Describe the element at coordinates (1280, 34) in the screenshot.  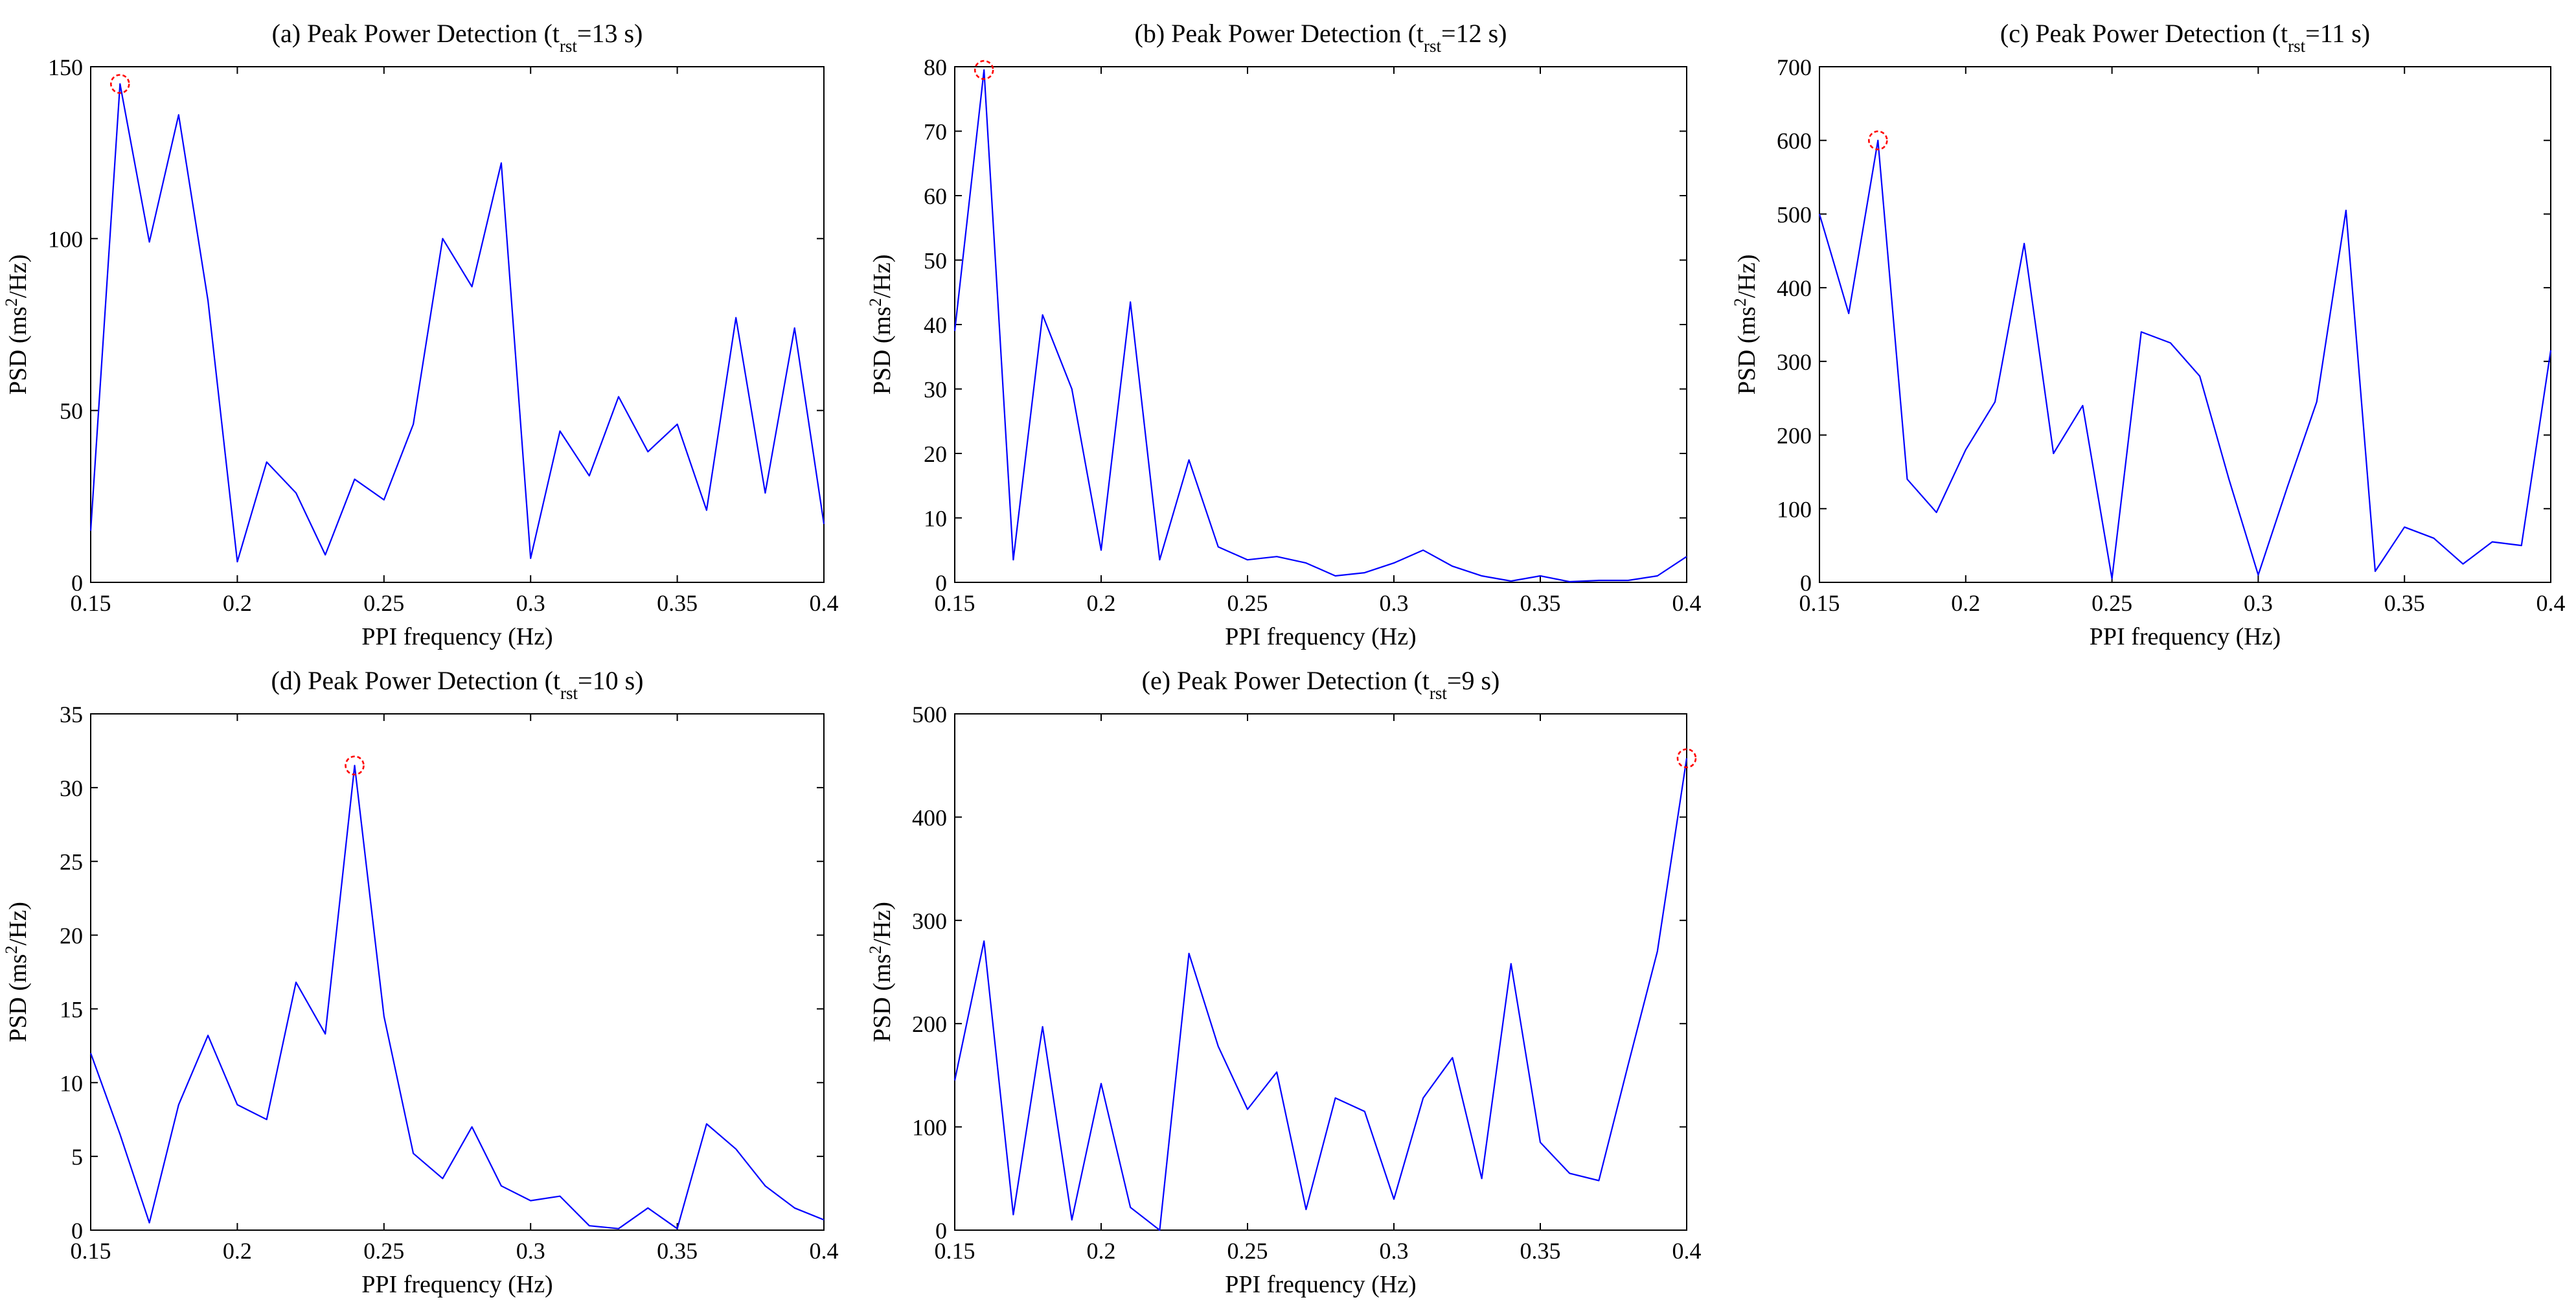
I see `title-prefix: (b) Peak Power Detection (t` at that location.